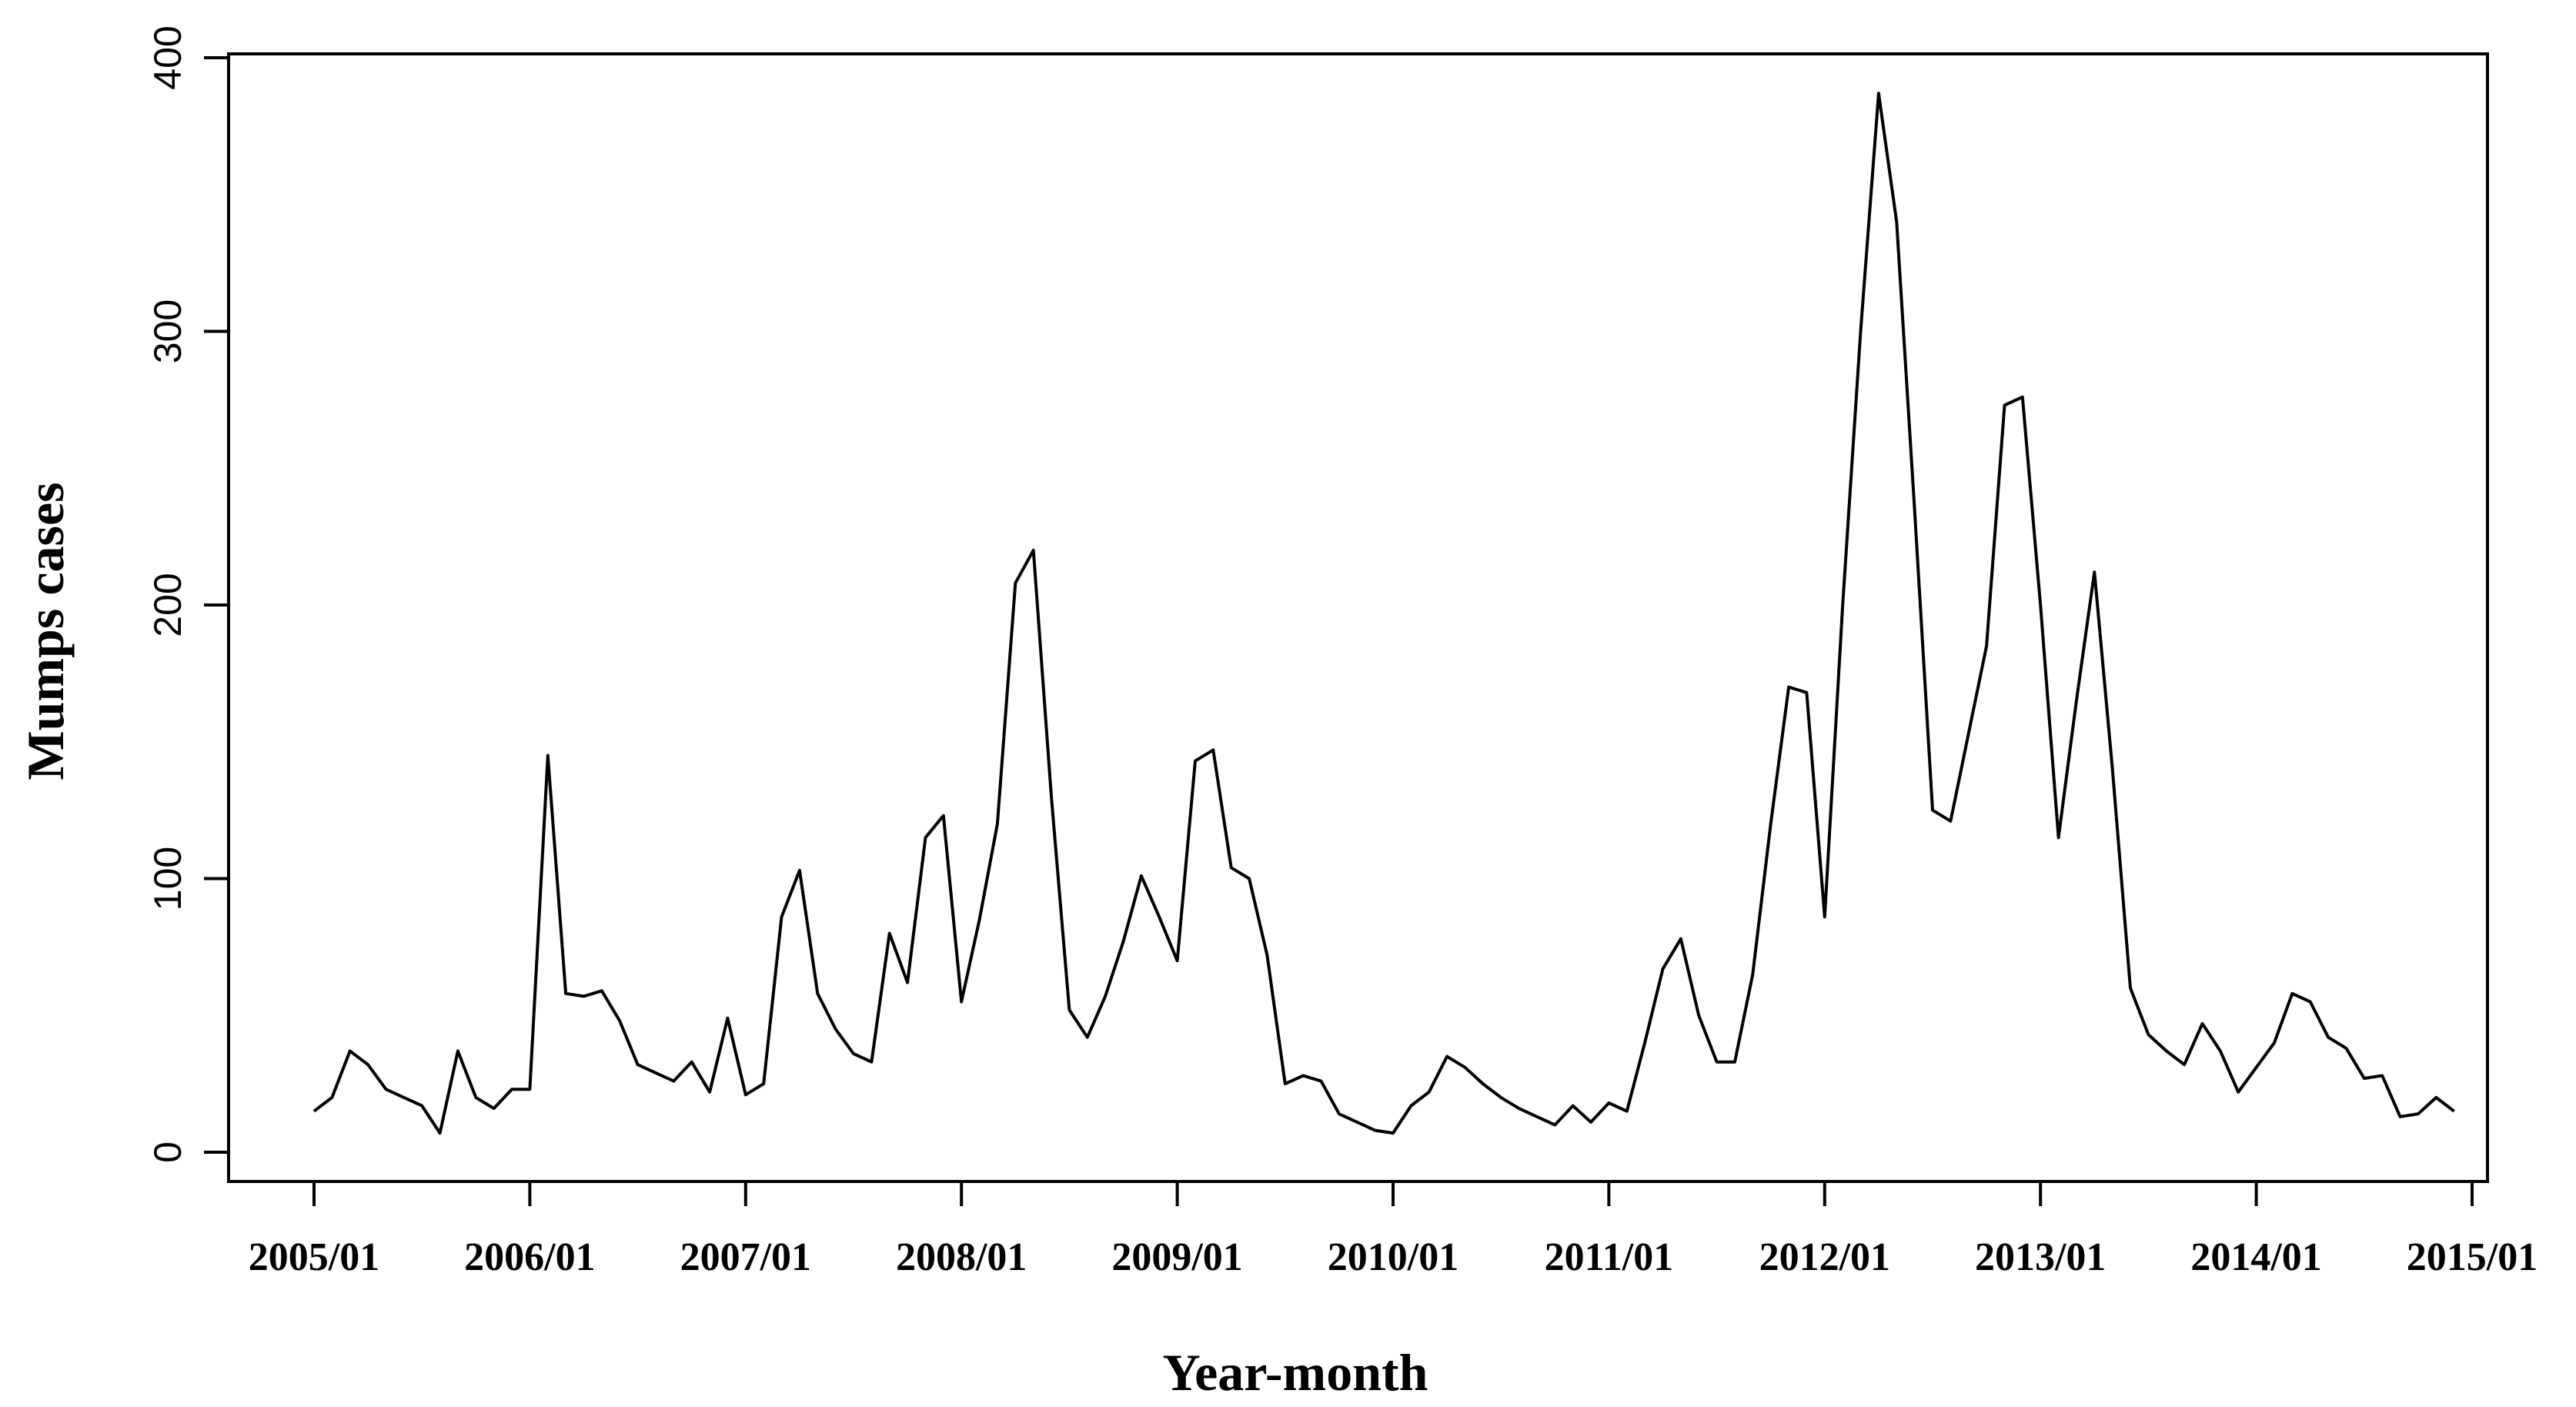 The height and width of the screenshot is (1407, 2576). Describe the element at coordinates (167, 1152) in the screenshot. I see `y-tick-label: 0` at that location.